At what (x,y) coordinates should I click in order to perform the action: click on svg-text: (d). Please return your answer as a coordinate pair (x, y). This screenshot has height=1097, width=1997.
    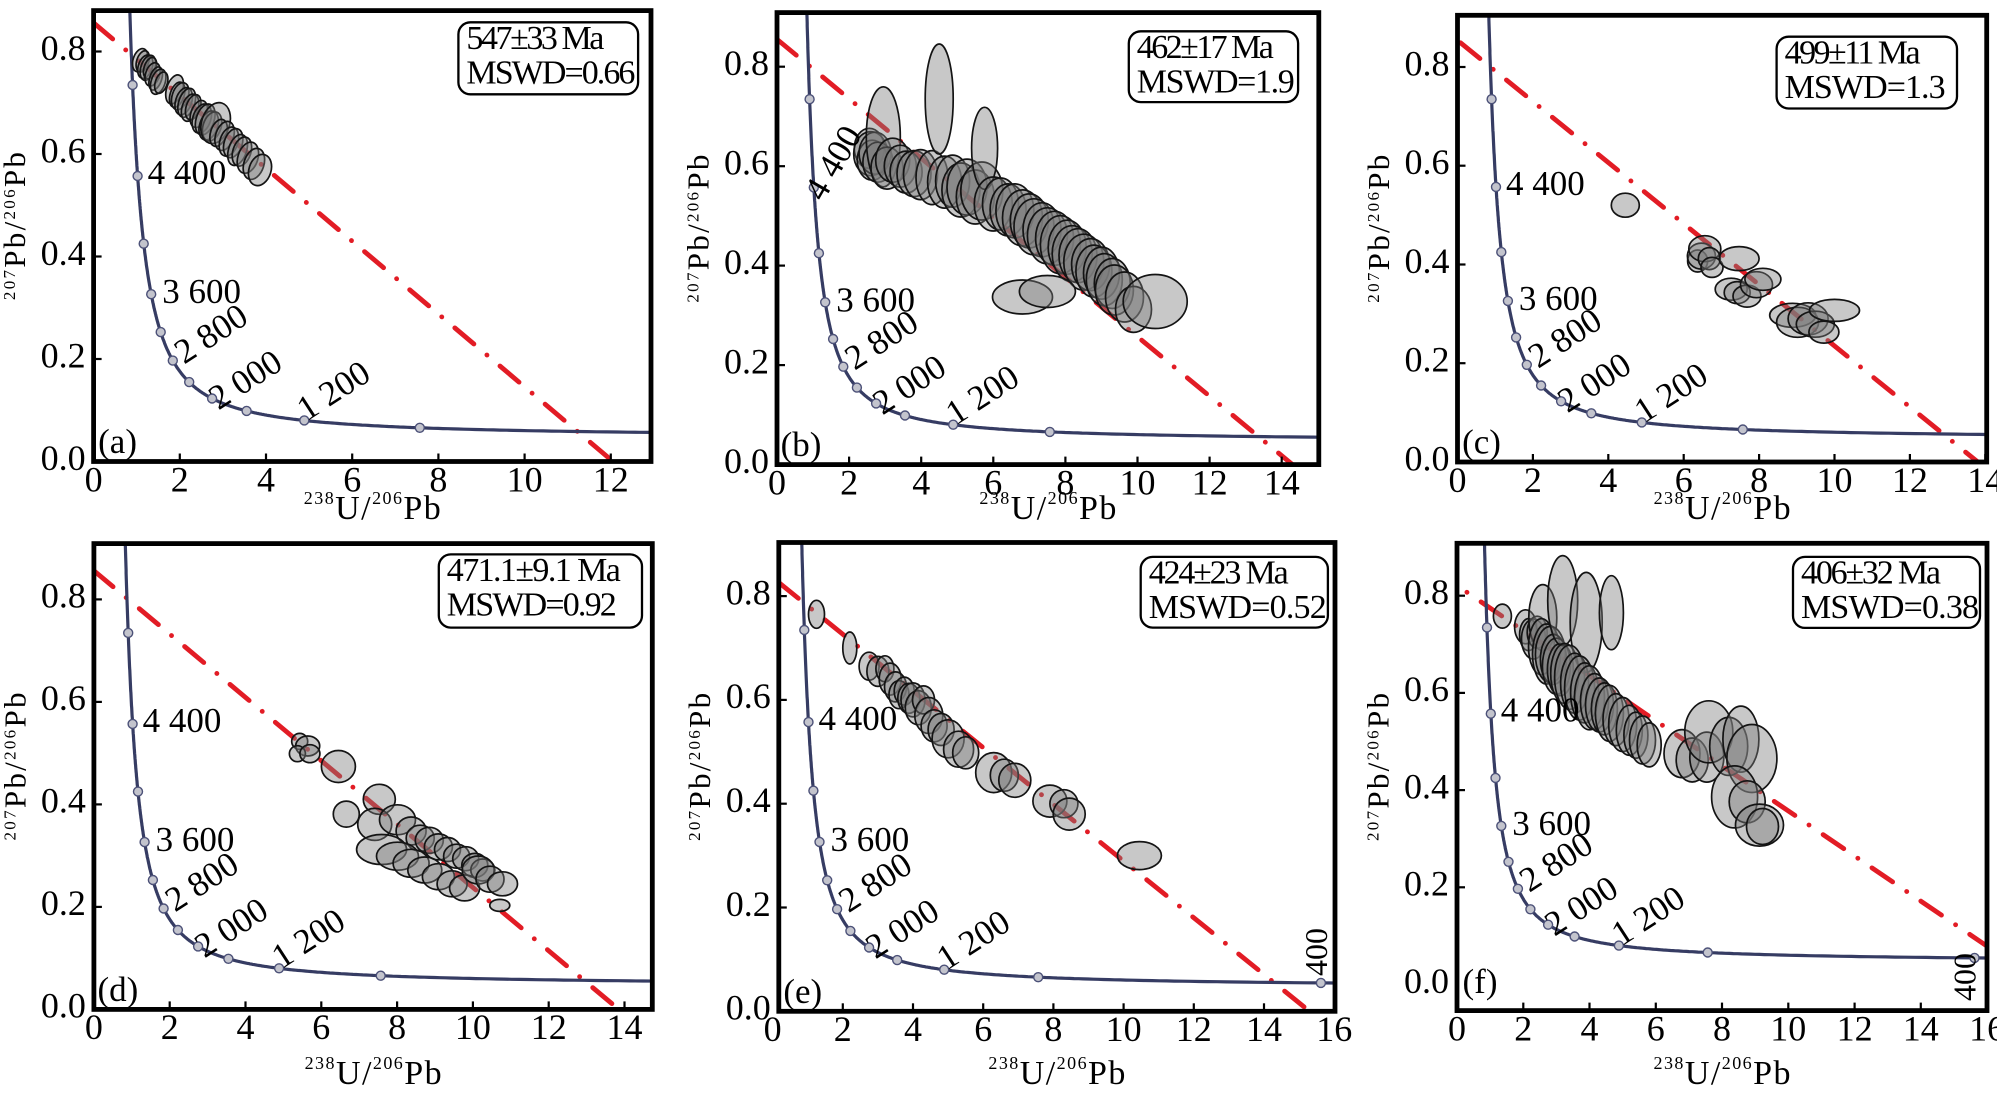
    Looking at the image, I should click on (117, 989).